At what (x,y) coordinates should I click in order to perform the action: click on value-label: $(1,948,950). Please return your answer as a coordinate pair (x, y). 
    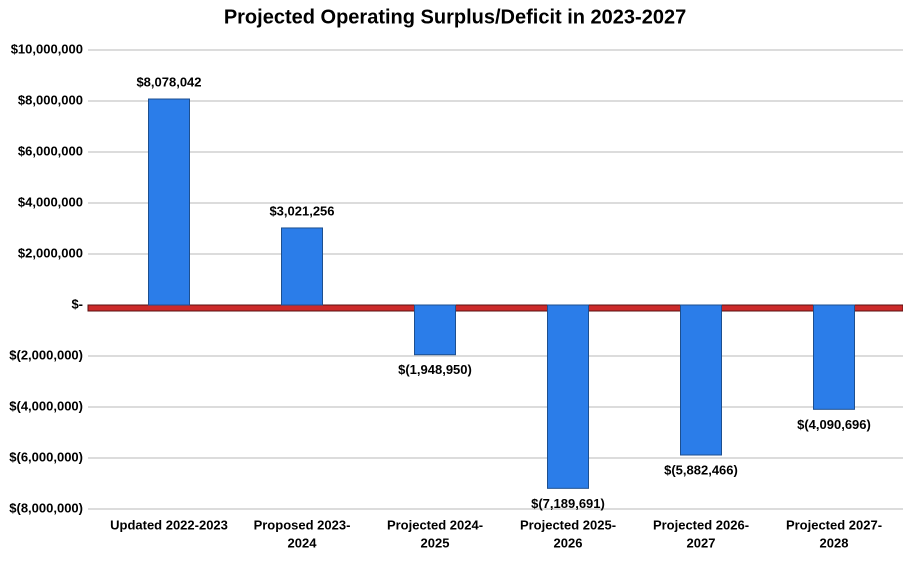
    Looking at the image, I should click on (435, 369).